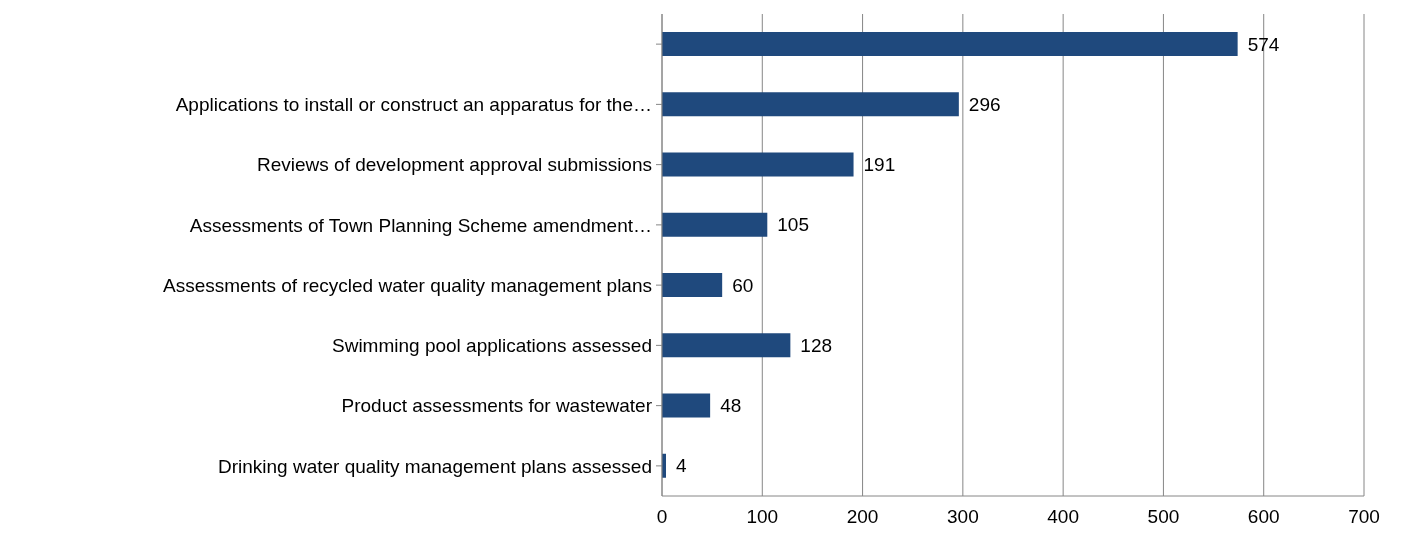 This screenshot has width=1402, height=544. What do you see at coordinates (1364, 517) in the screenshot?
I see `x-tick-label: 700` at bounding box center [1364, 517].